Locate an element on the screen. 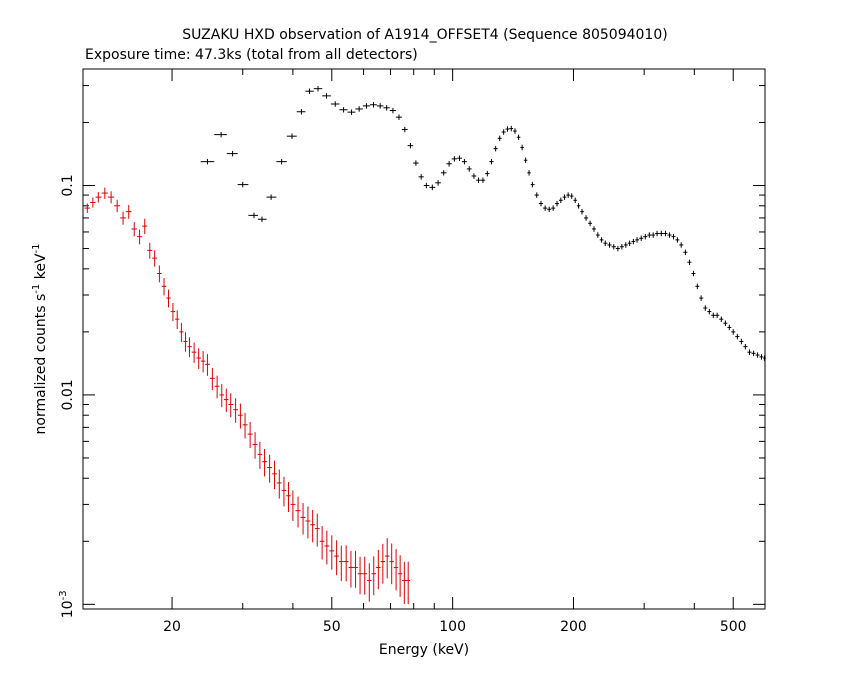  x-axis-label: Energy (keV) is located at coordinates (424, 650).